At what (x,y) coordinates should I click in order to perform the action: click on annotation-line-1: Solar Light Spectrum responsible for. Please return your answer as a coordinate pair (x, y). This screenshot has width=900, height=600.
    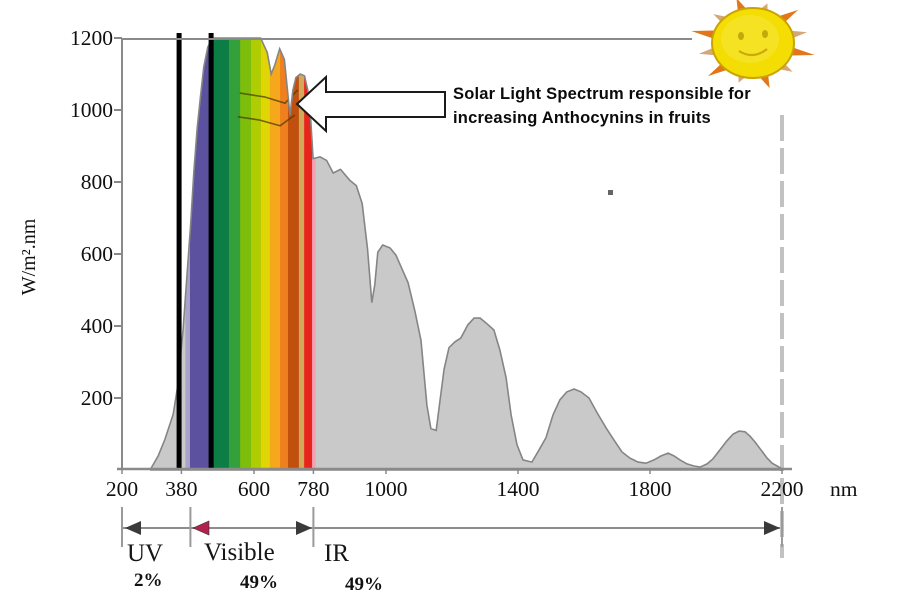
    Looking at the image, I should click on (602, 94).